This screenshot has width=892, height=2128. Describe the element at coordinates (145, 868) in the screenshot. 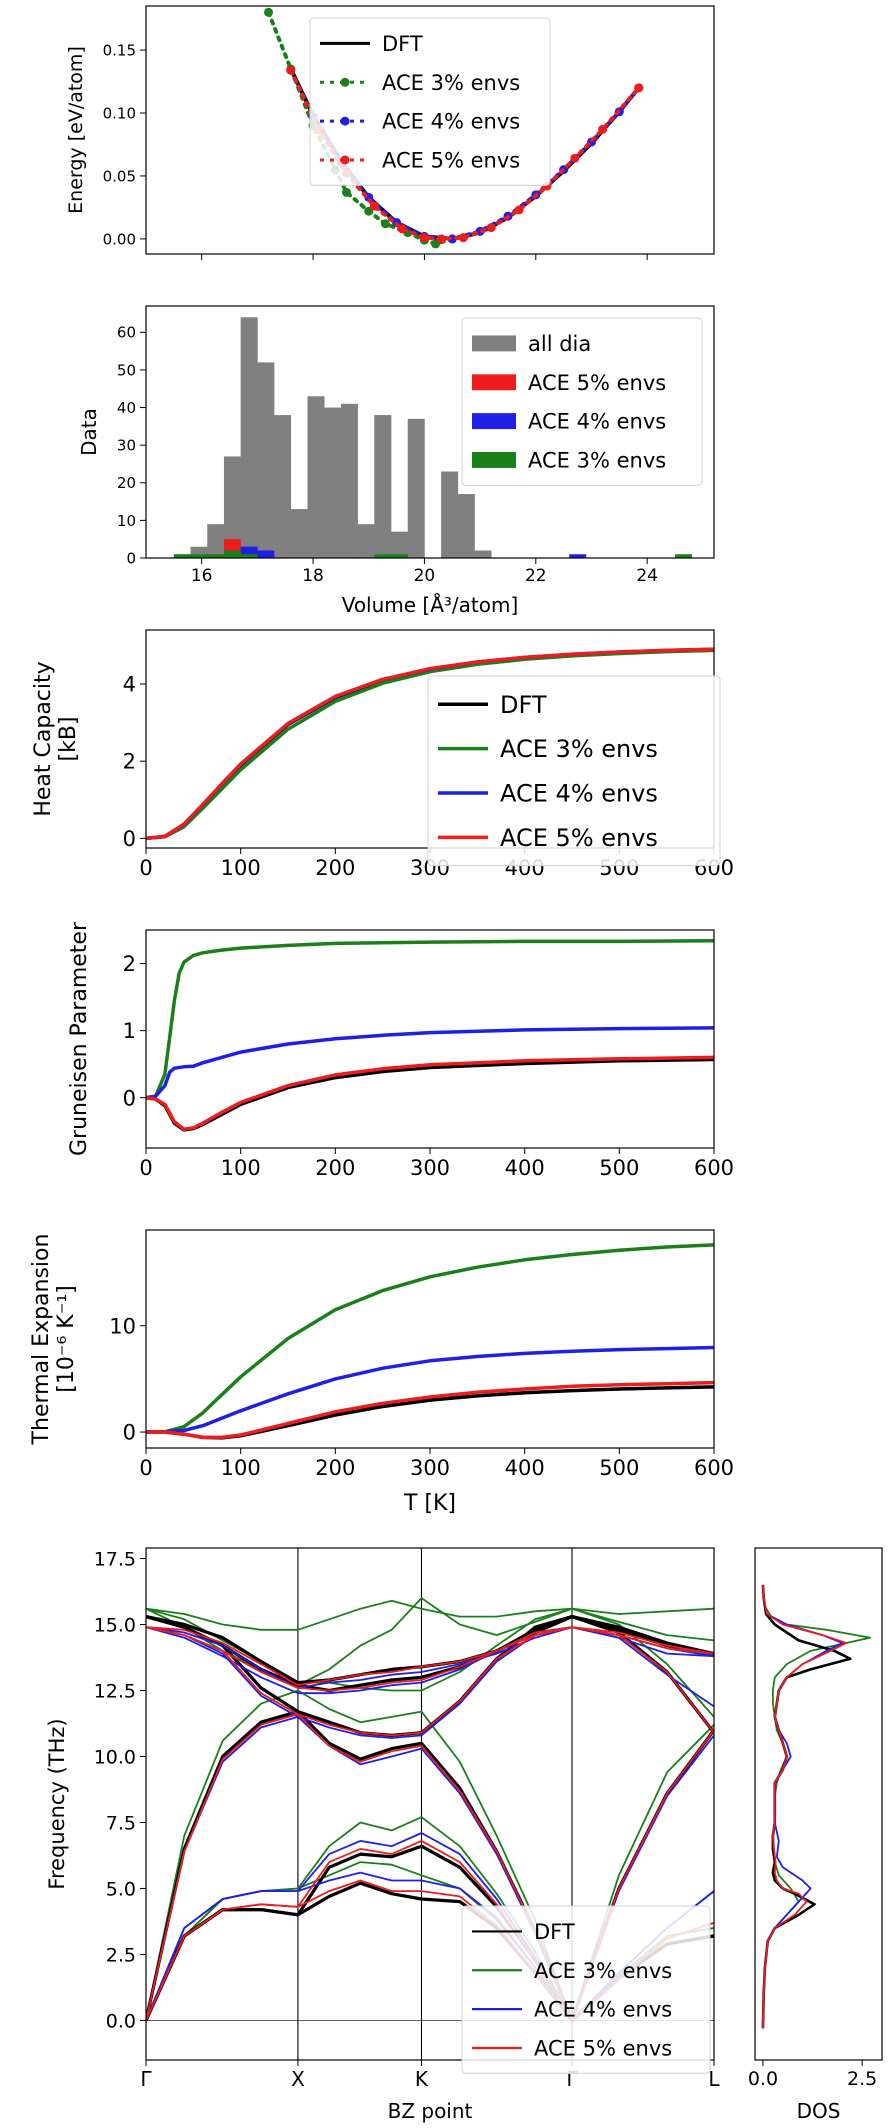

I see `heat_capacity-xtick-label: 0` at that location.